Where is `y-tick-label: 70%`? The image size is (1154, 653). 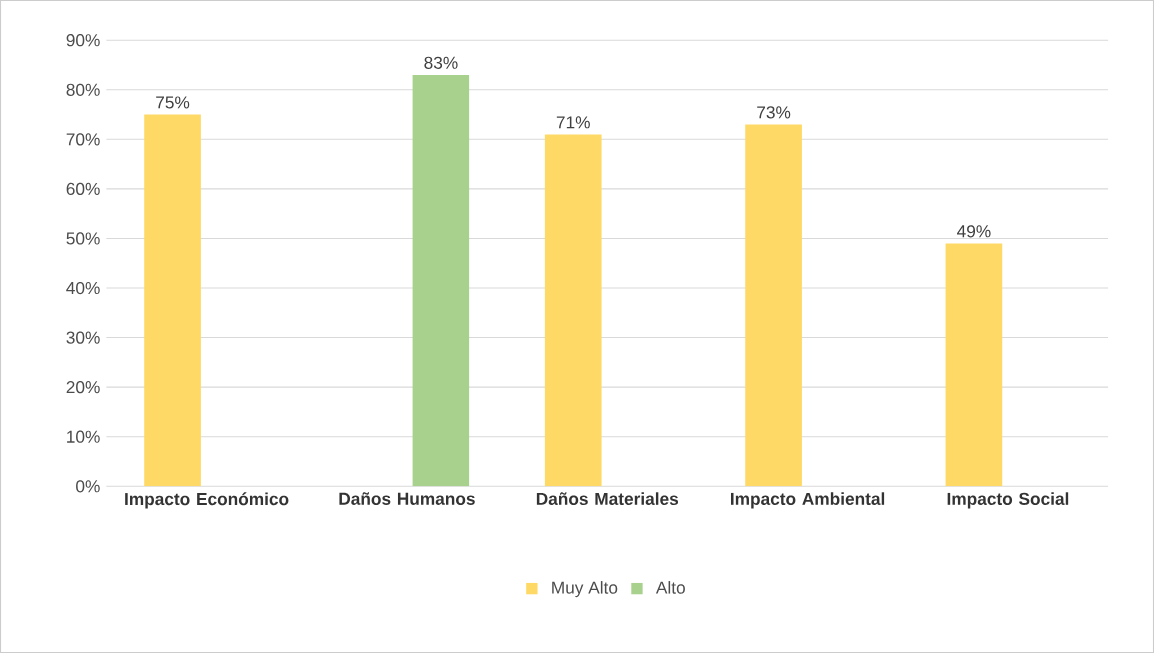 y-tick-label: 70% is located at coordinates (83, 139).